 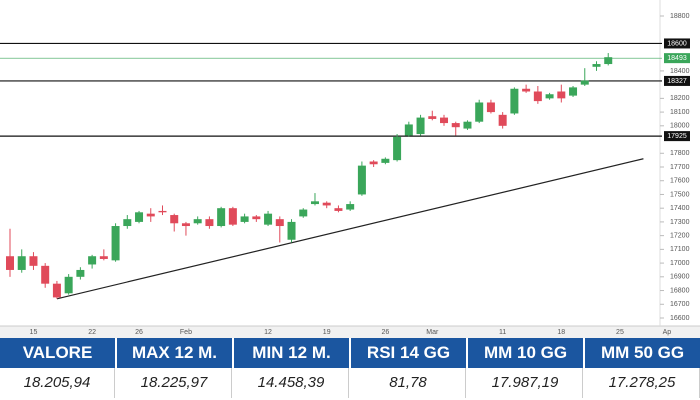 I want to click on y-tick-label: 16800, so click(x=680, y=290).